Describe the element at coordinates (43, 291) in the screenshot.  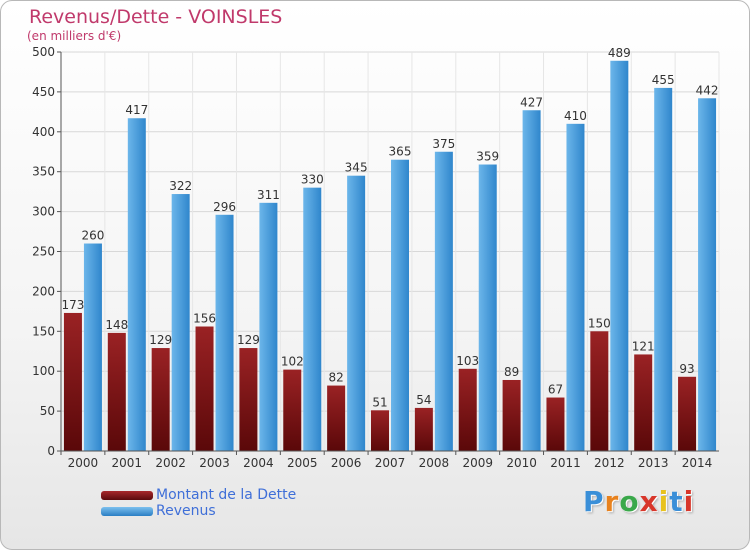
I see `y-tick-label: 200` at that location.